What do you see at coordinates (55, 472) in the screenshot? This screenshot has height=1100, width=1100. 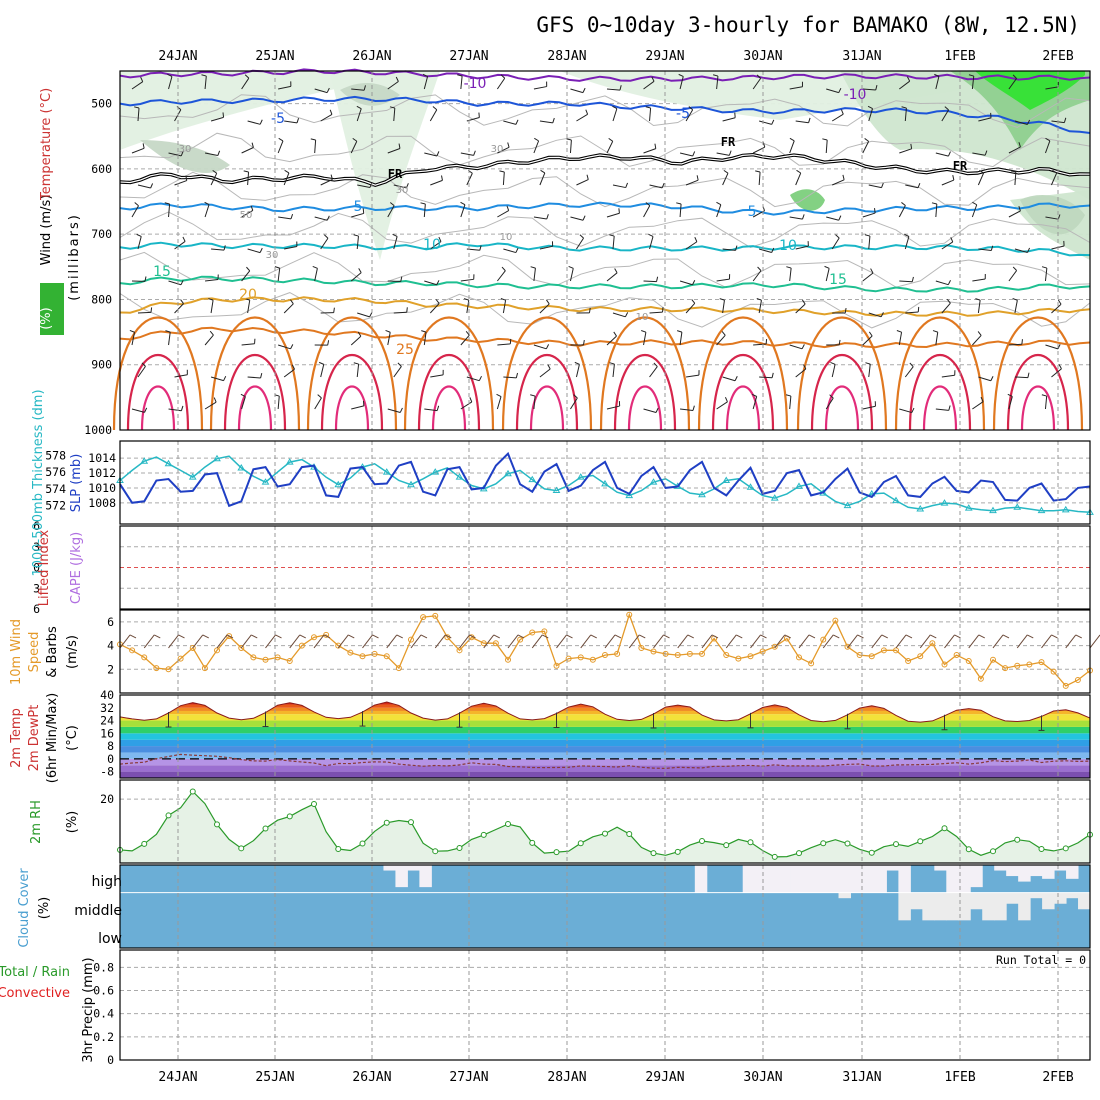 I see `thick-ytick-576: 576` at bounding box center [55, 472].